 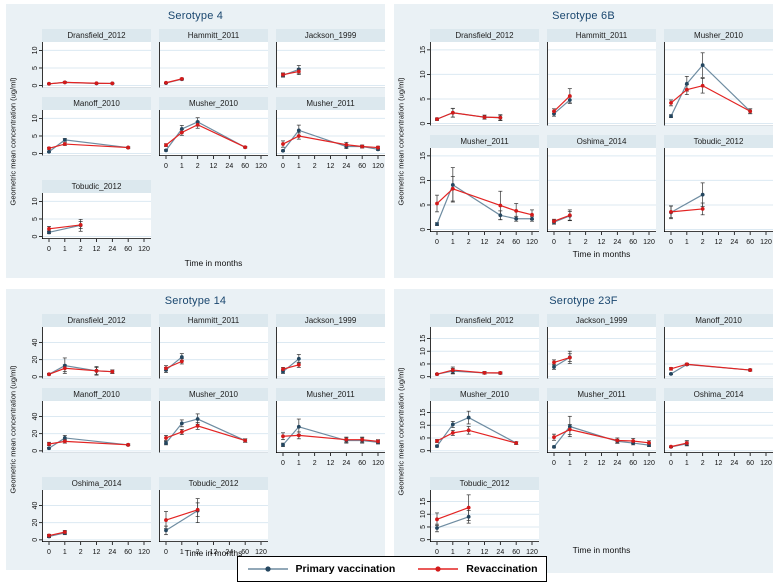 What do you see at coordinates (479, 420) in the screenshot?
I see `panel-musher_2010: Musher_2010 0 5 10 15` at bounding box center [479, 420].